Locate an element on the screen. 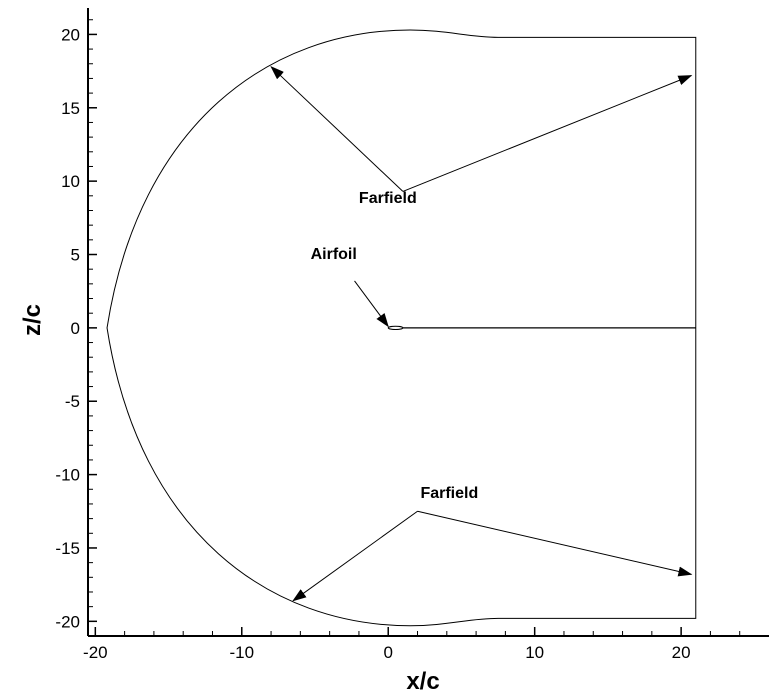 Image resolution: width=771 pixels, height=694 pixels. y-tick-label: -5 is located at coordinates (72, 401).